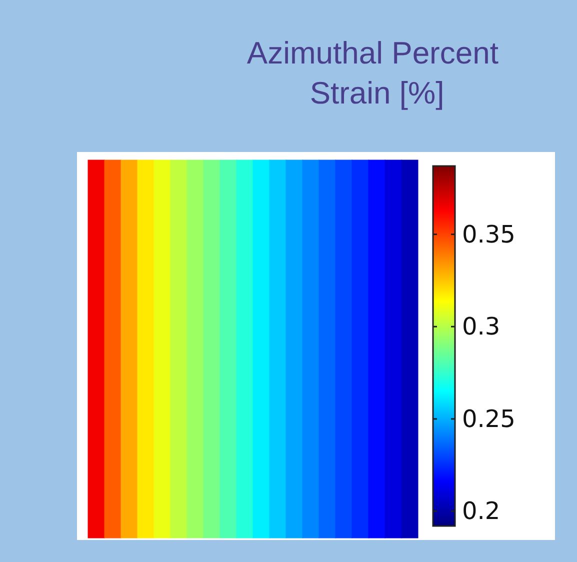 This screenshot has height=562, width=577. What do you see at coordinates (377, 73) in the screenshot?
I see `chart-title: Azimuthal Percent Strain [%]` at bounding box center [377, 73].